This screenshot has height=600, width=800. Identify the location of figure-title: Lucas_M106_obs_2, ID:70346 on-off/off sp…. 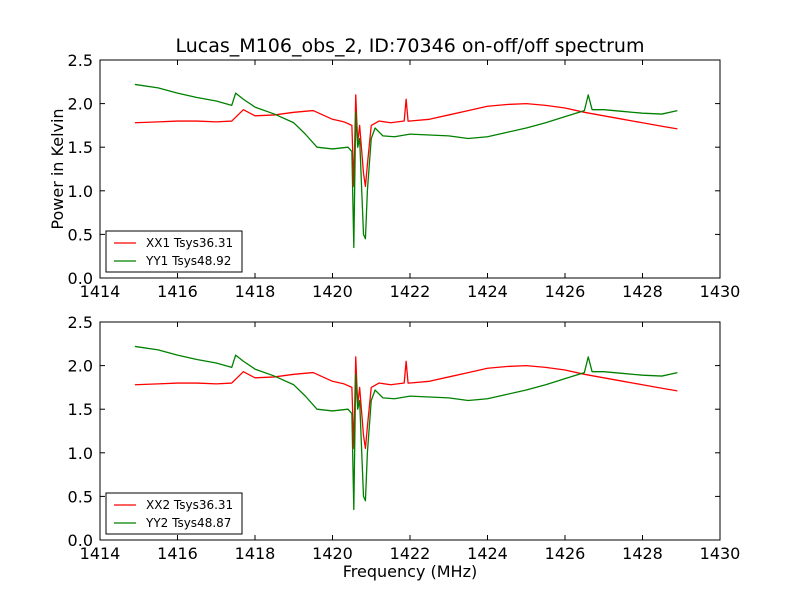
(410, 46).